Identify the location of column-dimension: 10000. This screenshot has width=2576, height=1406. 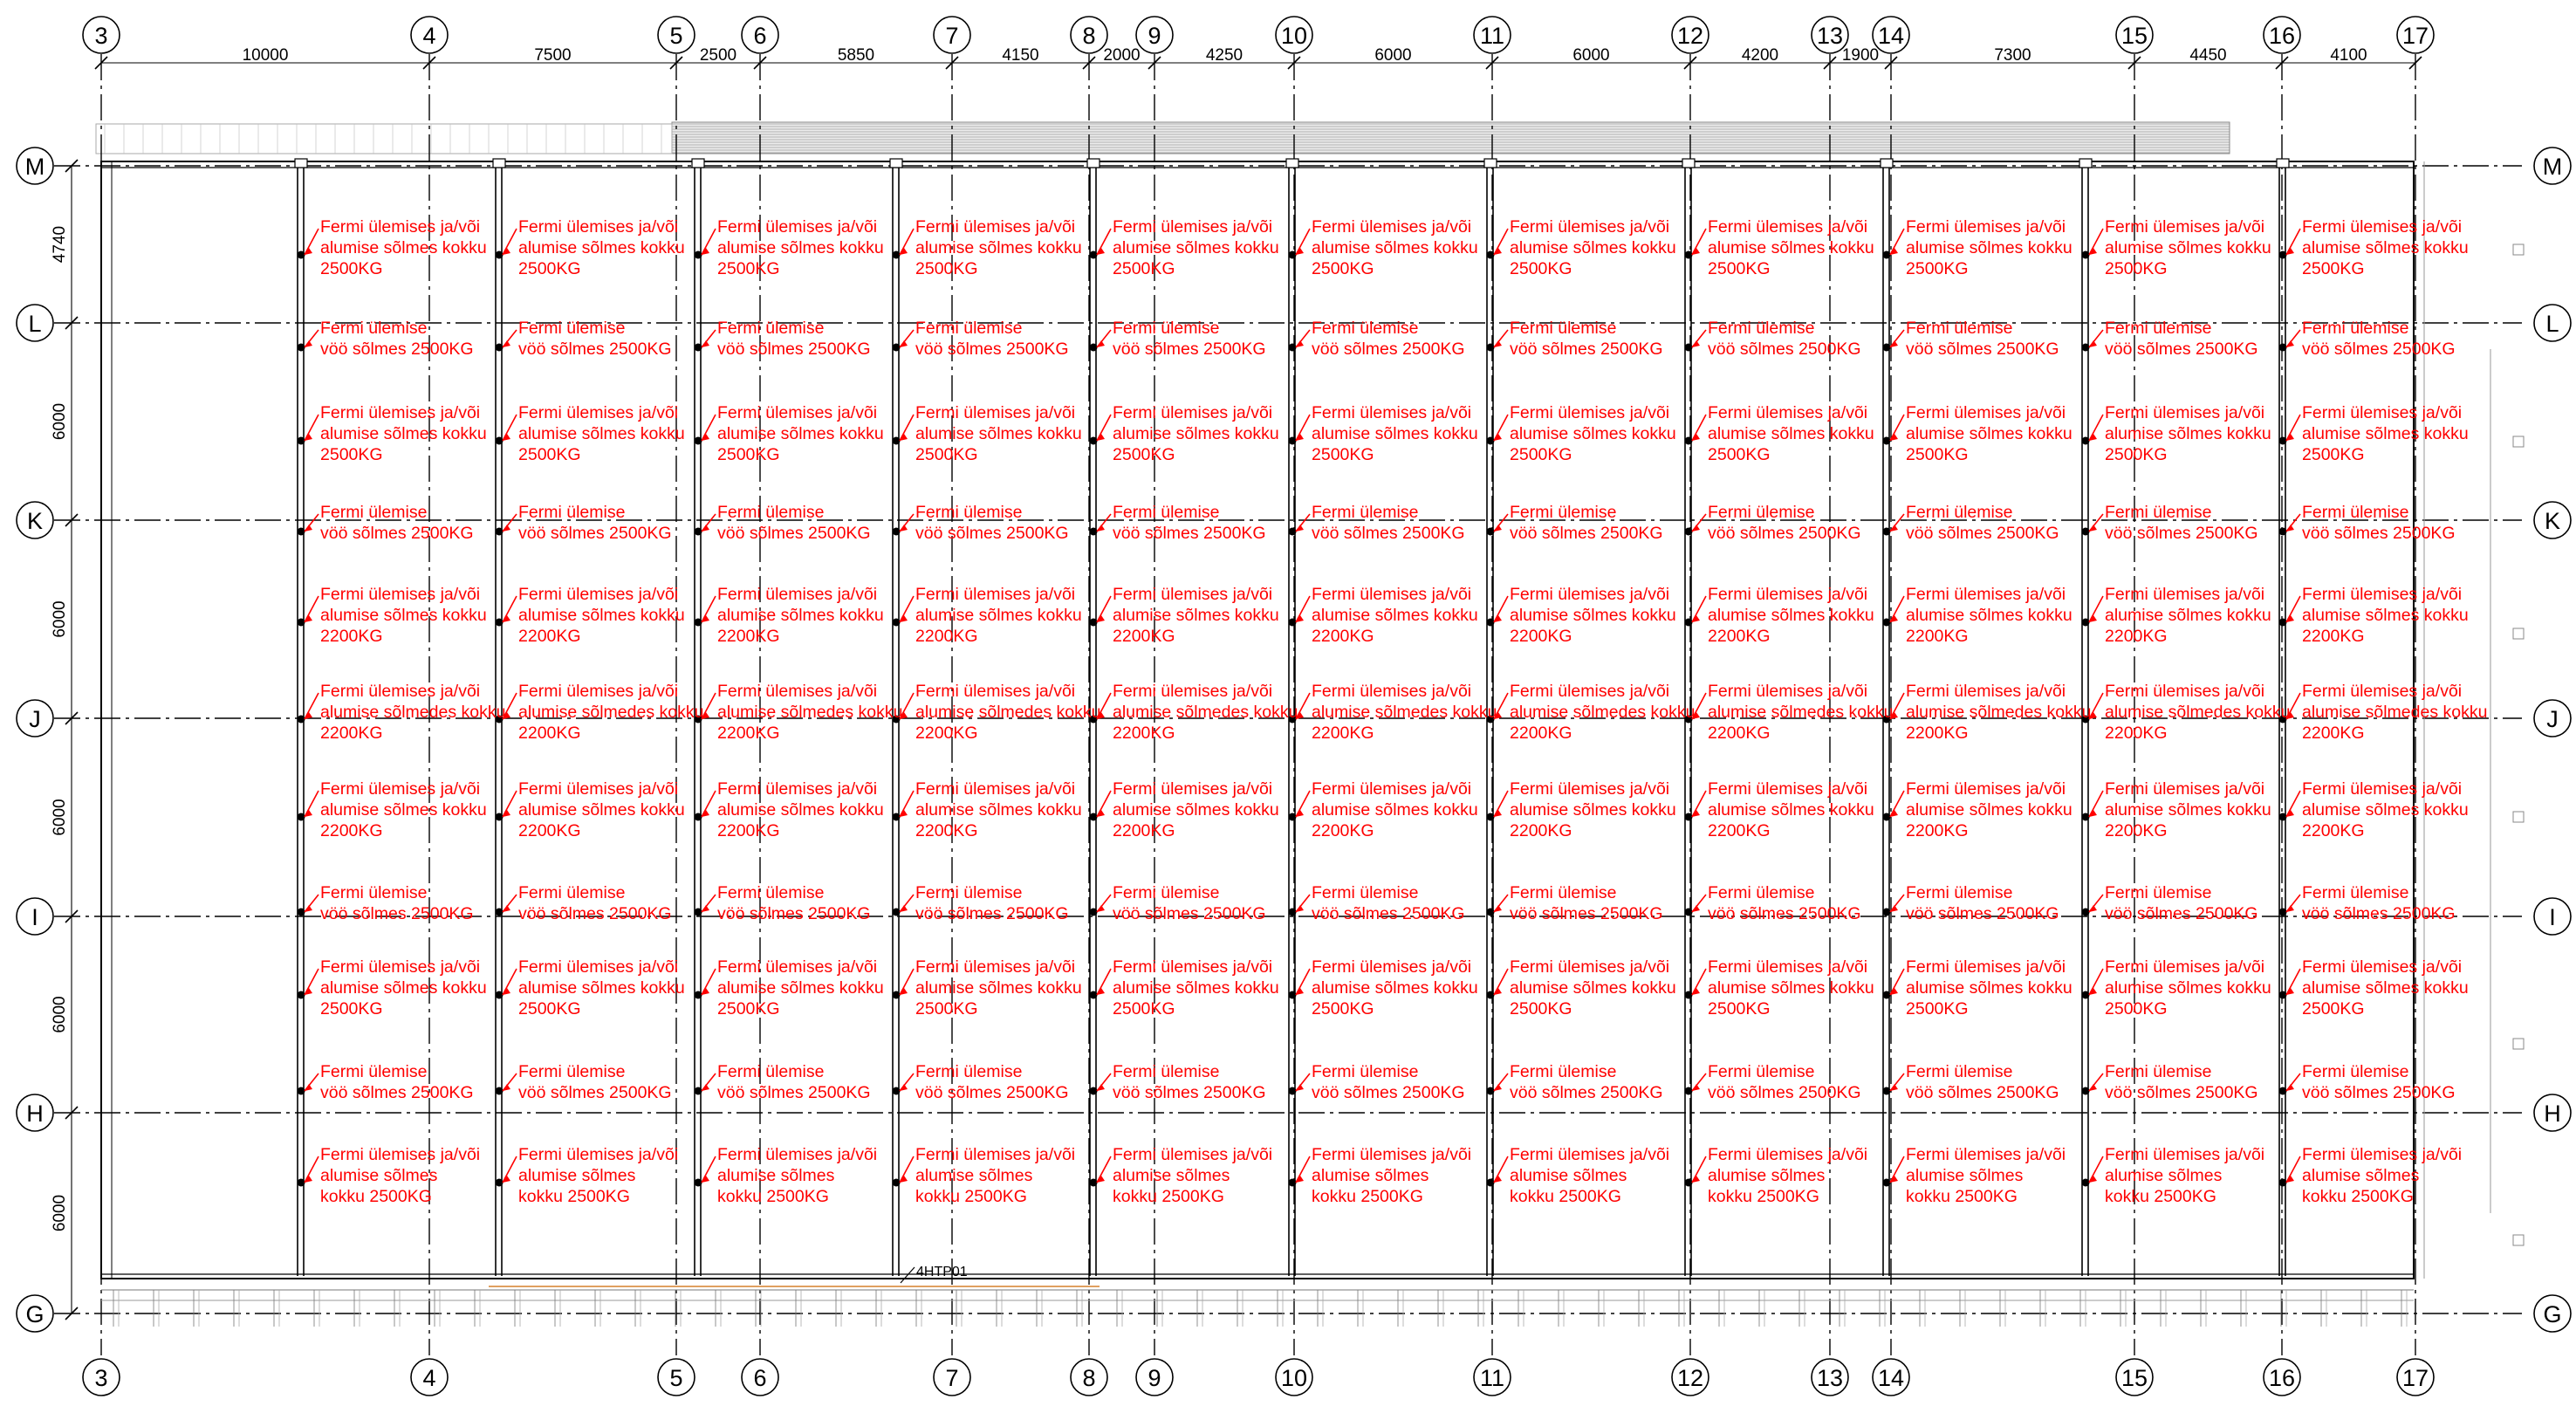
(266, 55).